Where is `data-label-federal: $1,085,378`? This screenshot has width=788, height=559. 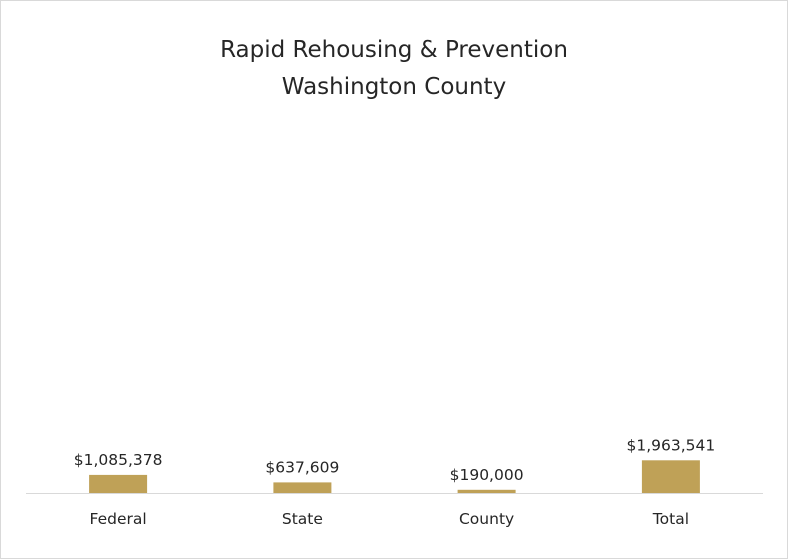 data-label-federal: $1,085,378 is located at coordinates (118, 460).